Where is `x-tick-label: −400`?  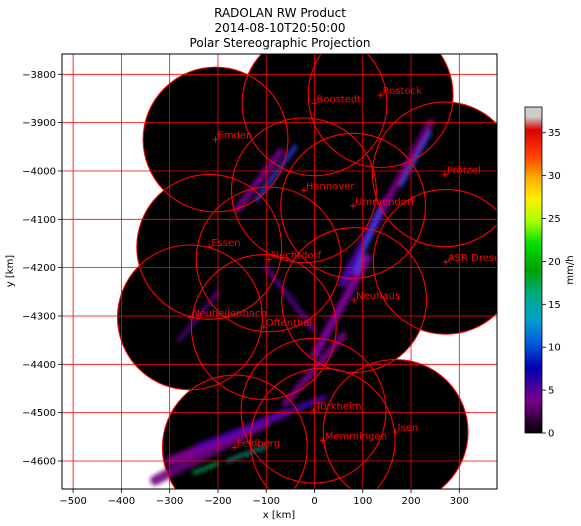
x-tick-label: −400 is located at coordinates (121, 501).